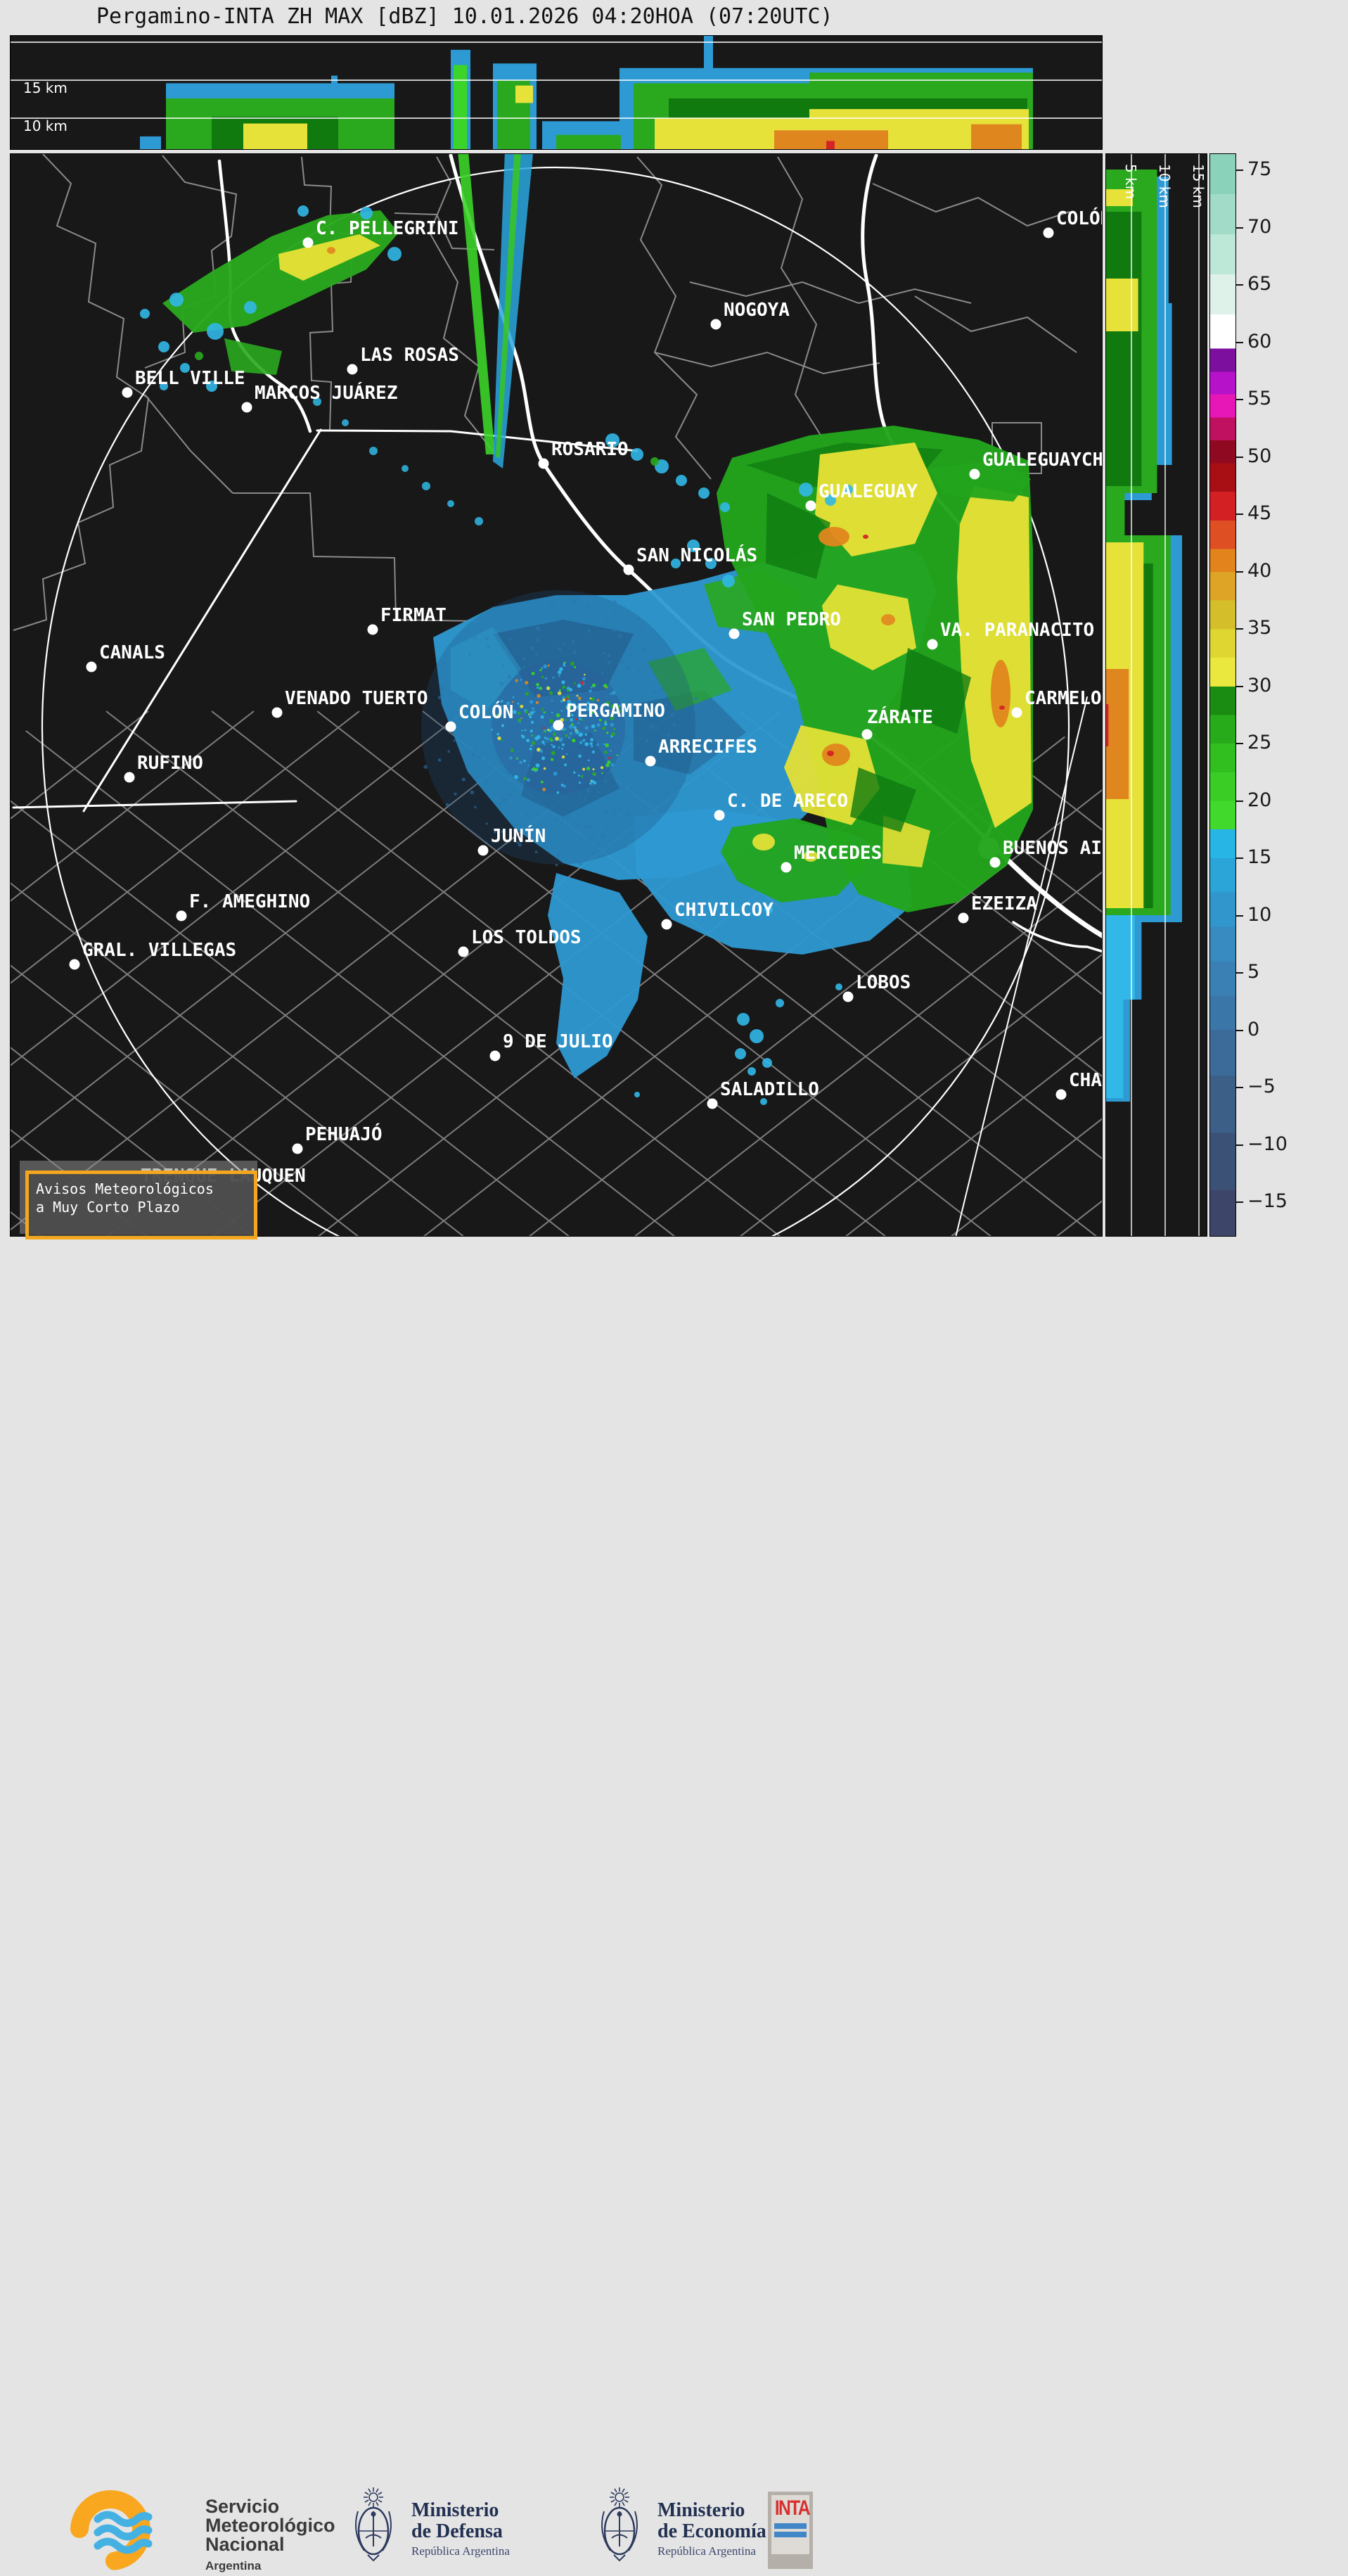 This screenshot has width=1348, height=2576. I want to click on colorbar-tick-label: 5, so click(1253, 972).